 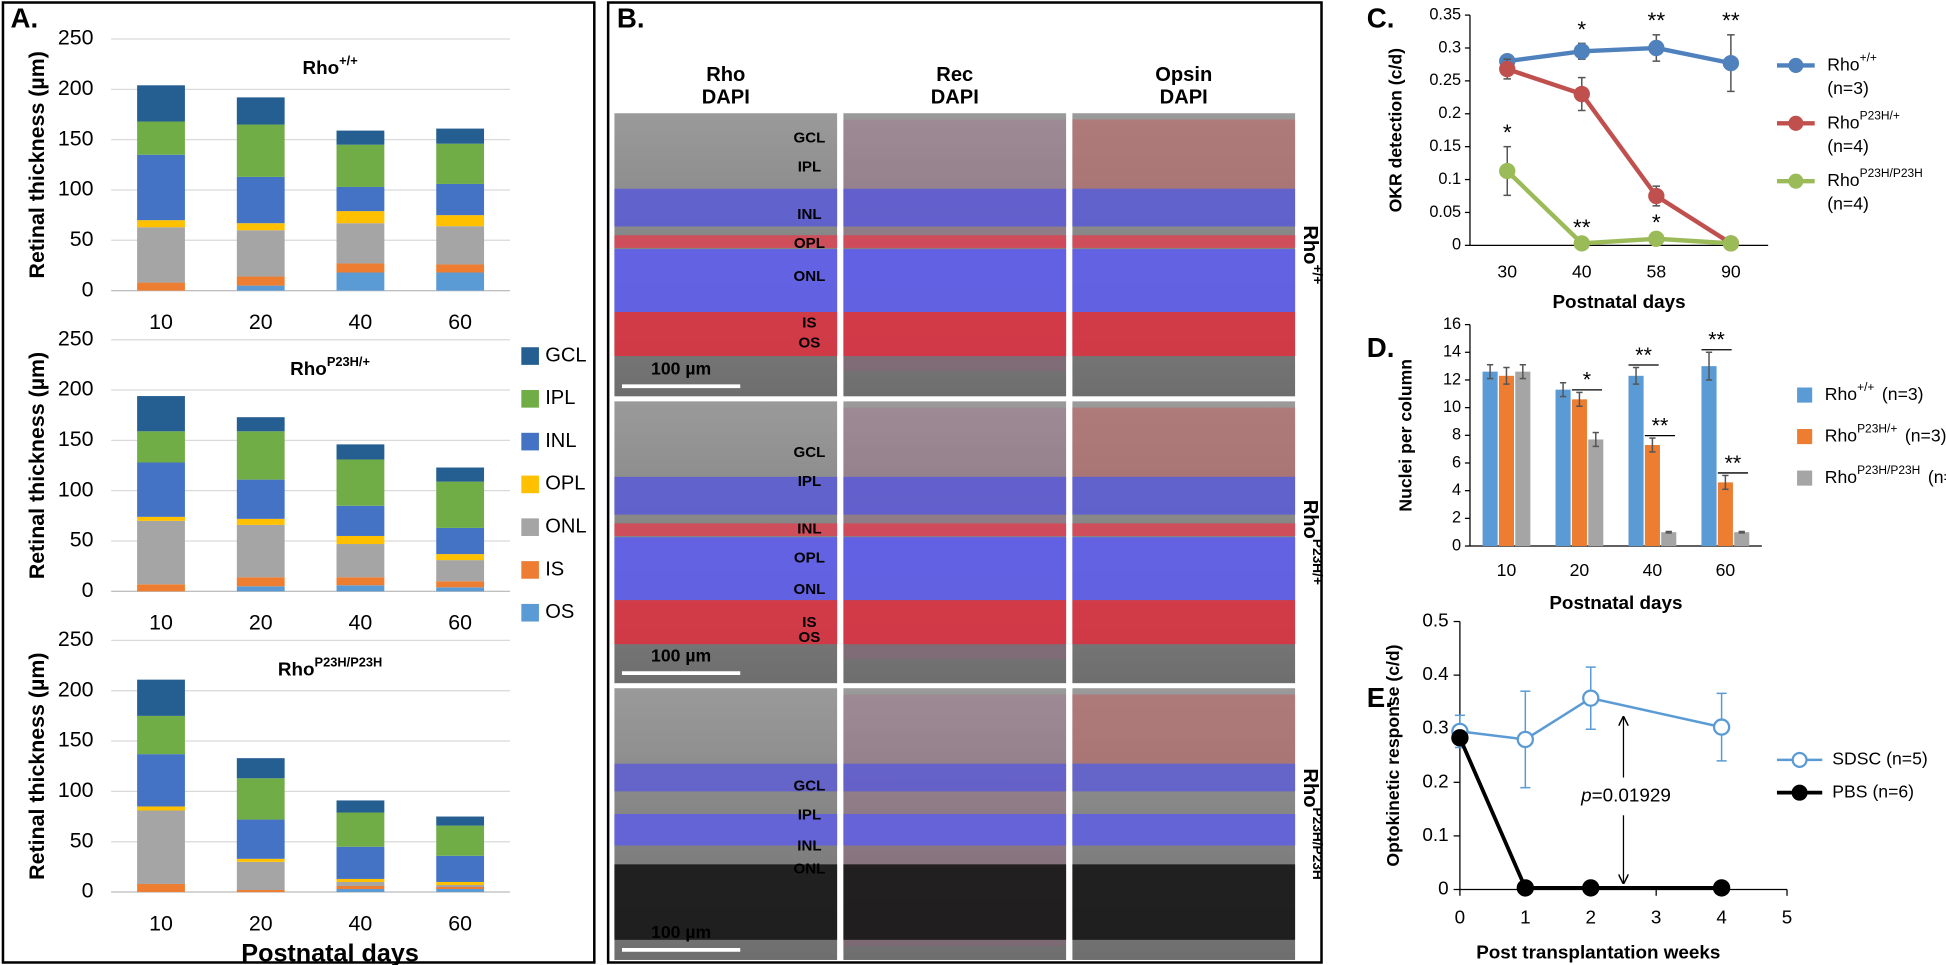 I want to click on legend-label: RhoP23H/+ (n=3), so click(x=1885, y=433).